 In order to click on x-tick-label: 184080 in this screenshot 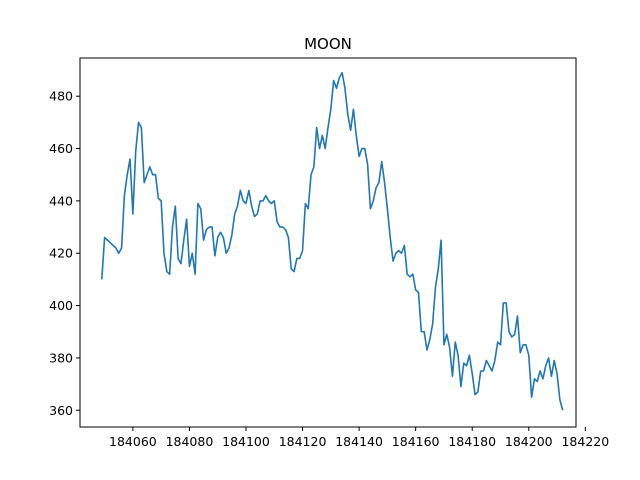, I will do `click(190, 441)`.